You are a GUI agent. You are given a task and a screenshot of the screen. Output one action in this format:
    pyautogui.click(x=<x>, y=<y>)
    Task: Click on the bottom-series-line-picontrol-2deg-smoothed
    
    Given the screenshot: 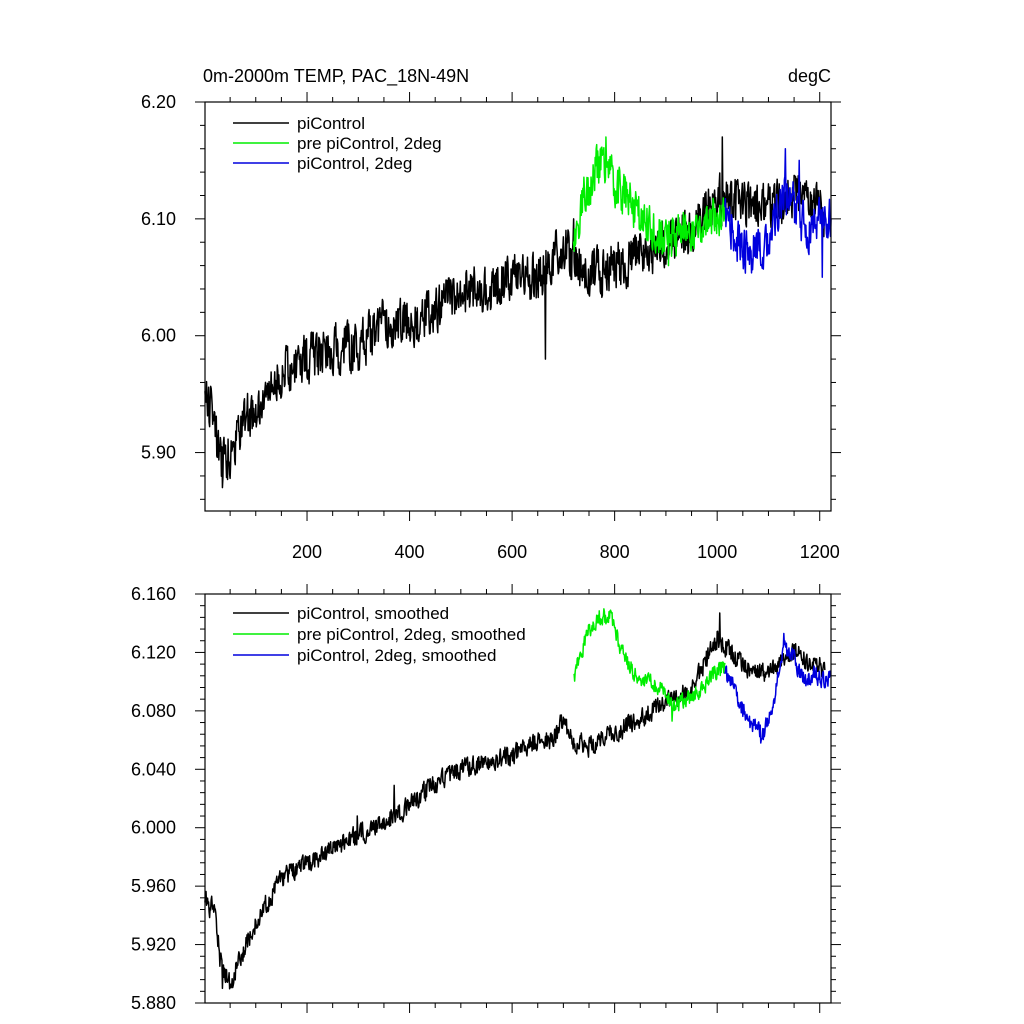 What is the action you would take?
    pyautogui.click(x=778, y=688)
    